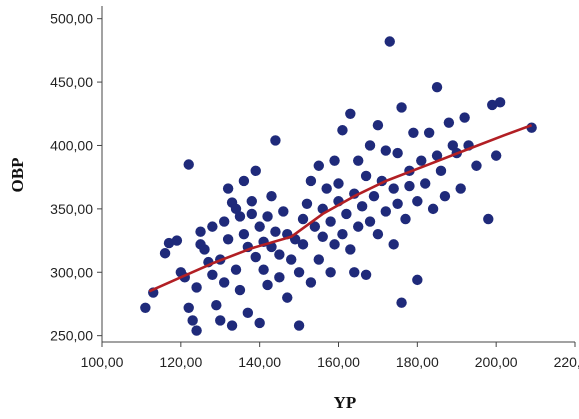  What do you see at coordinates (566, 362) in the screenshot?
I see `x-tick-label: 220,00` at bounding box center [566, 362].